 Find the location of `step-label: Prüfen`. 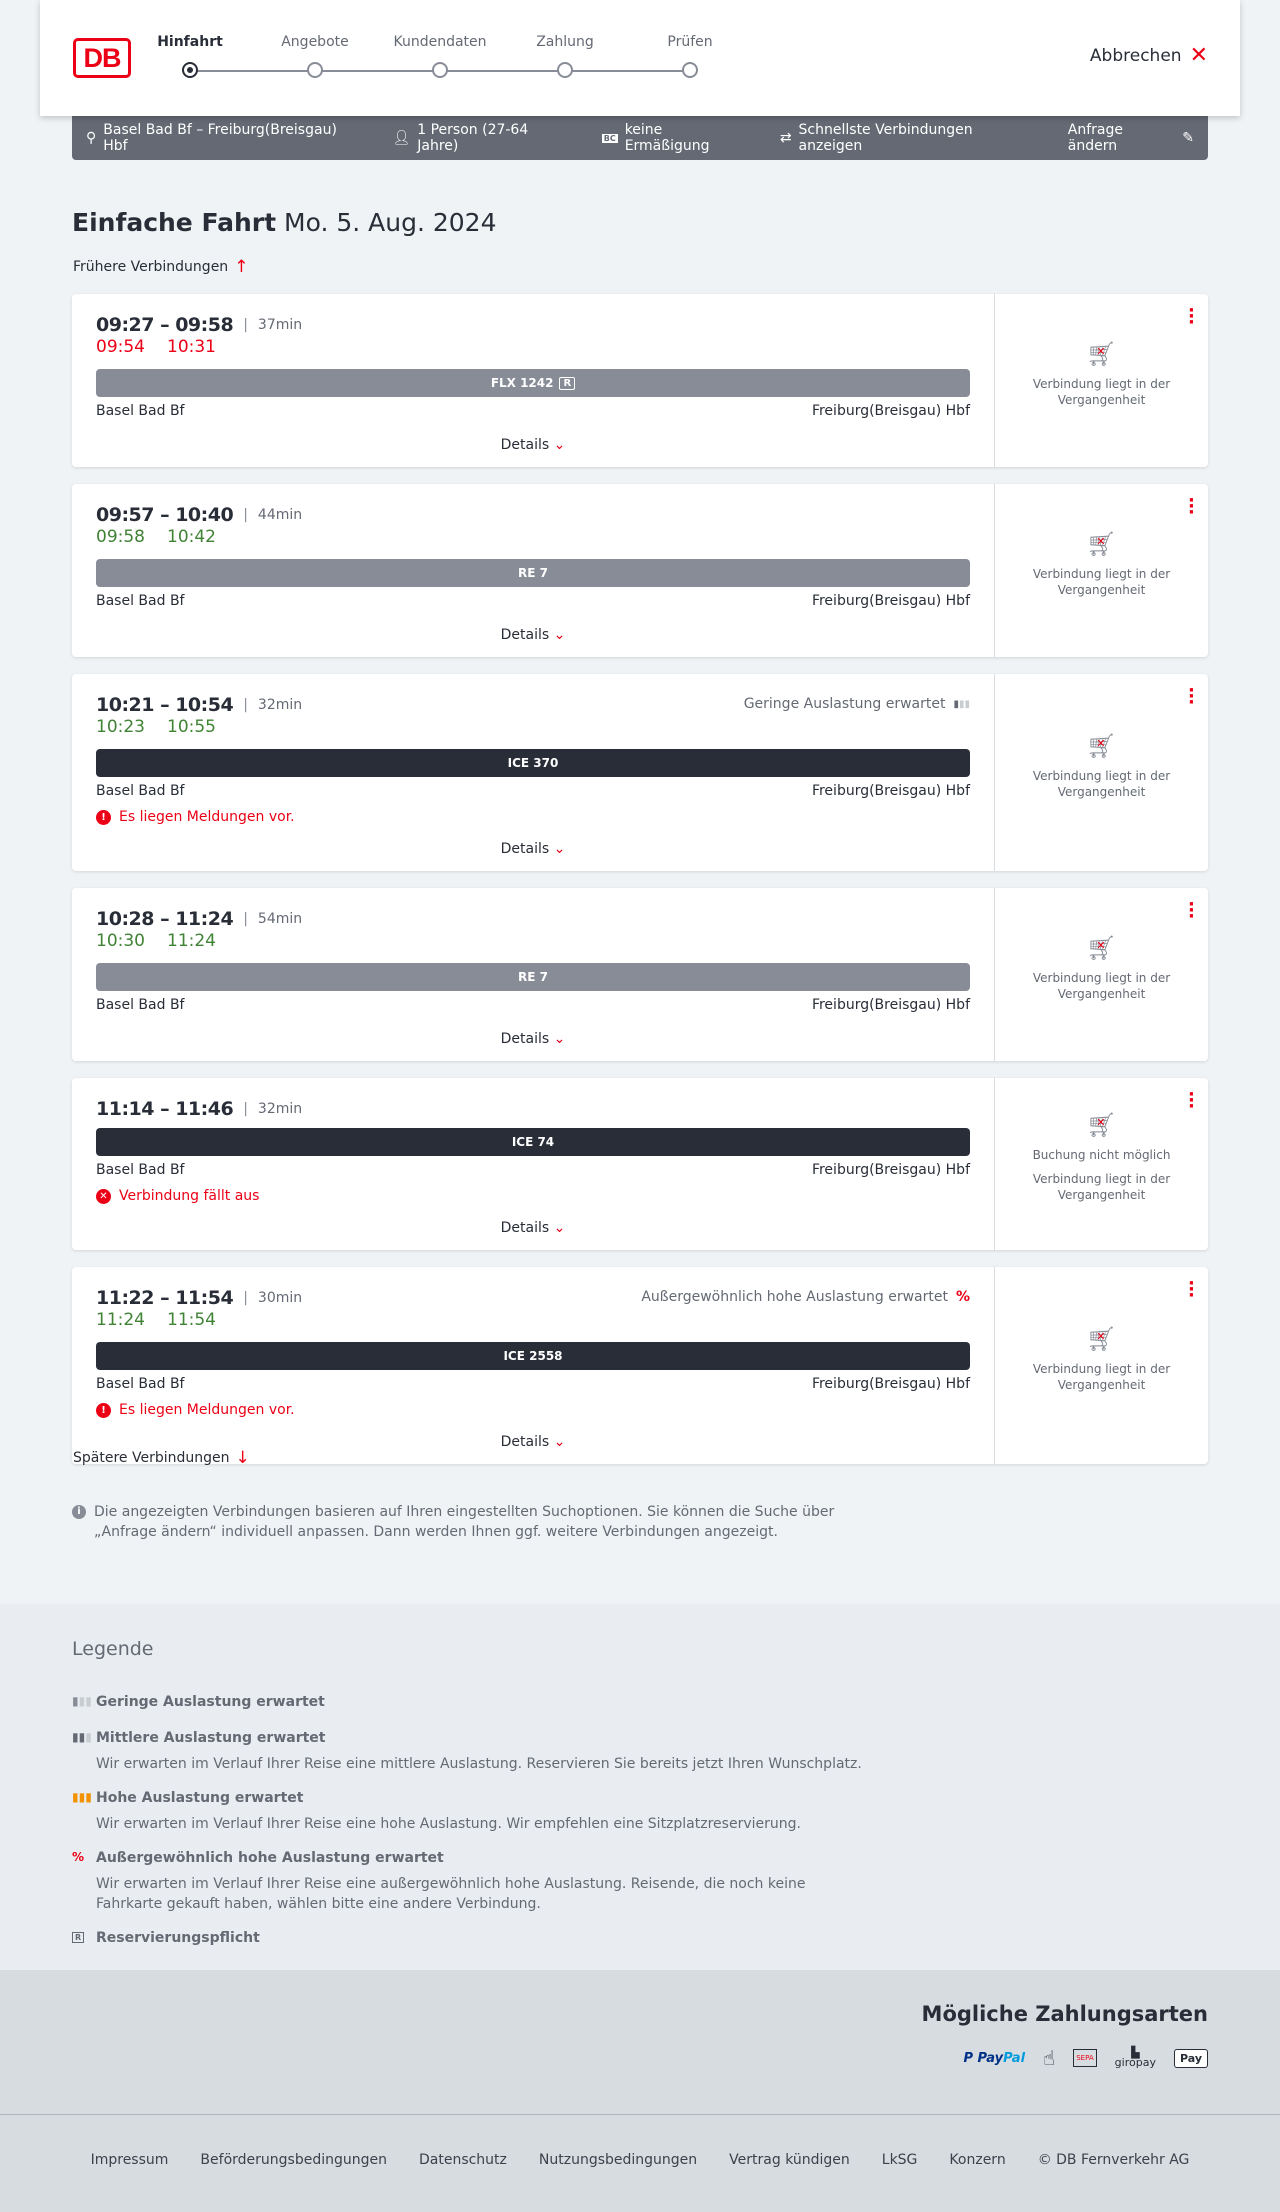

step-label: Prüfen is located at coordinates (690, 42).